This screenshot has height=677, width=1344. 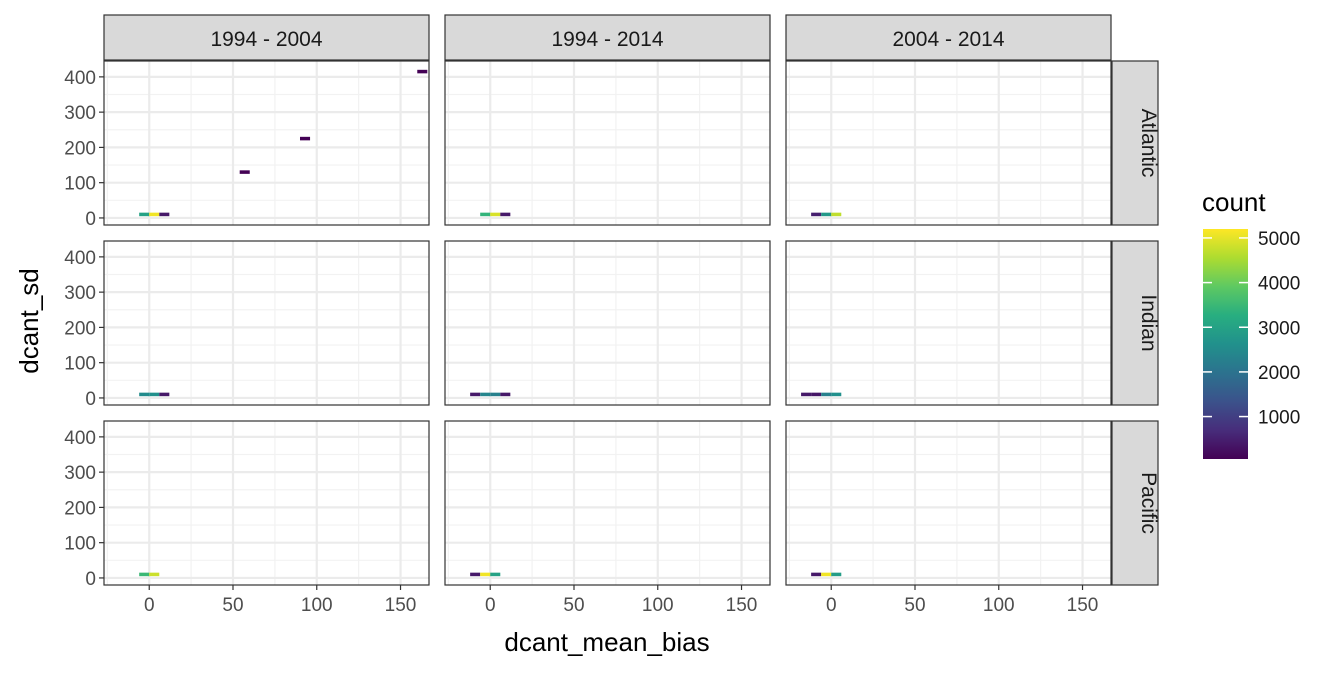 I want to click on y-axis-title: dcant_sd, so click(x=29, y=321).